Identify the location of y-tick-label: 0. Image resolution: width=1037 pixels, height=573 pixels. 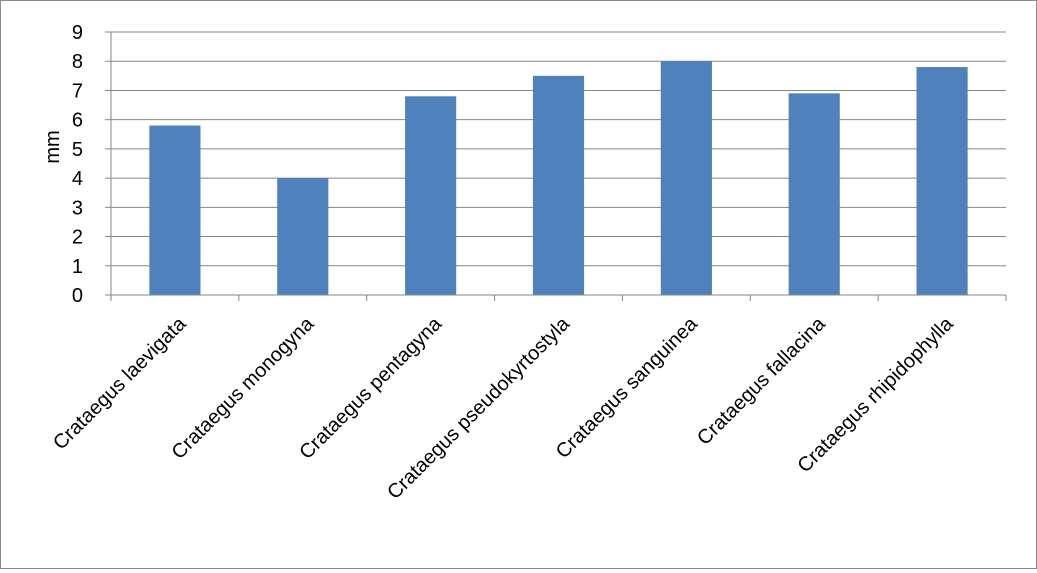
(77, 296).